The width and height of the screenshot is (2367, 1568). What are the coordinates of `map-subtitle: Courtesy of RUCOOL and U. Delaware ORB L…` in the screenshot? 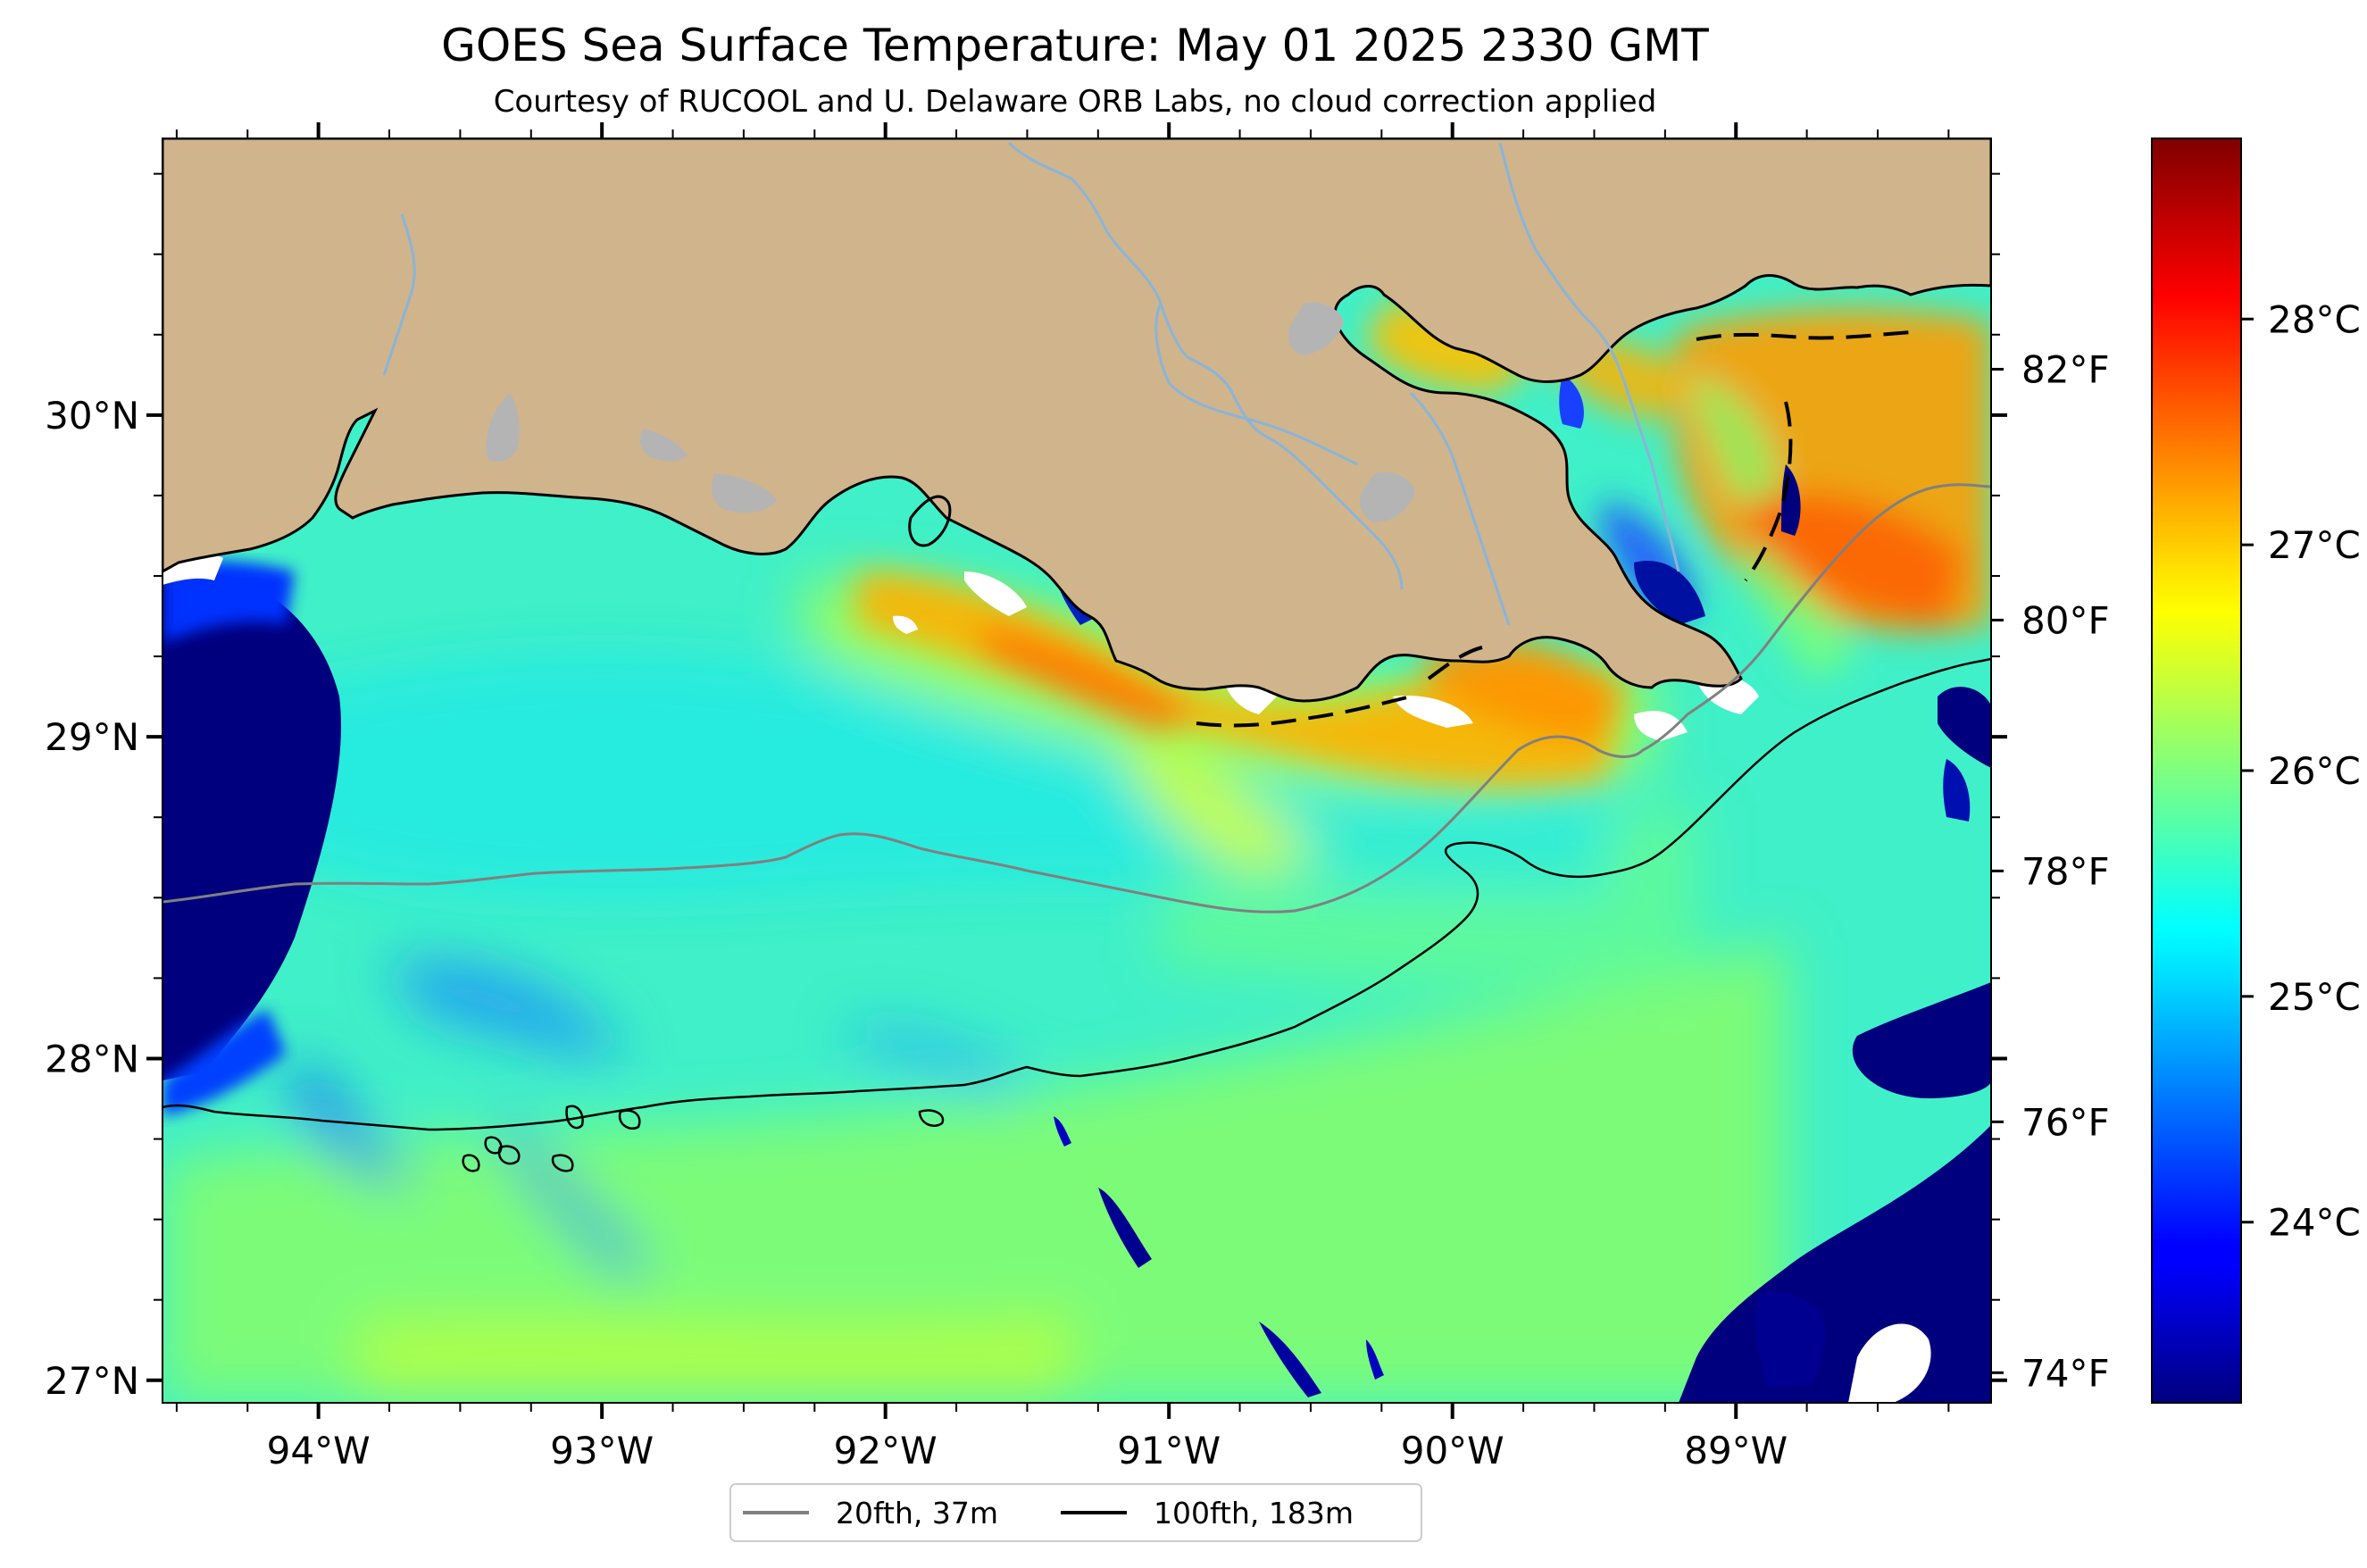 It's located at (1075, 102).